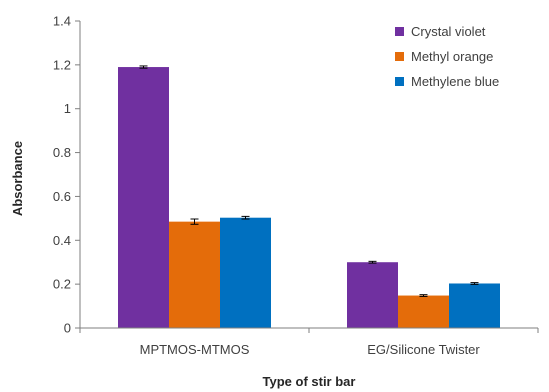 This screenshot has height=392, width=549. I want to click on legend-label: Methyl orange, so click(452, 56).